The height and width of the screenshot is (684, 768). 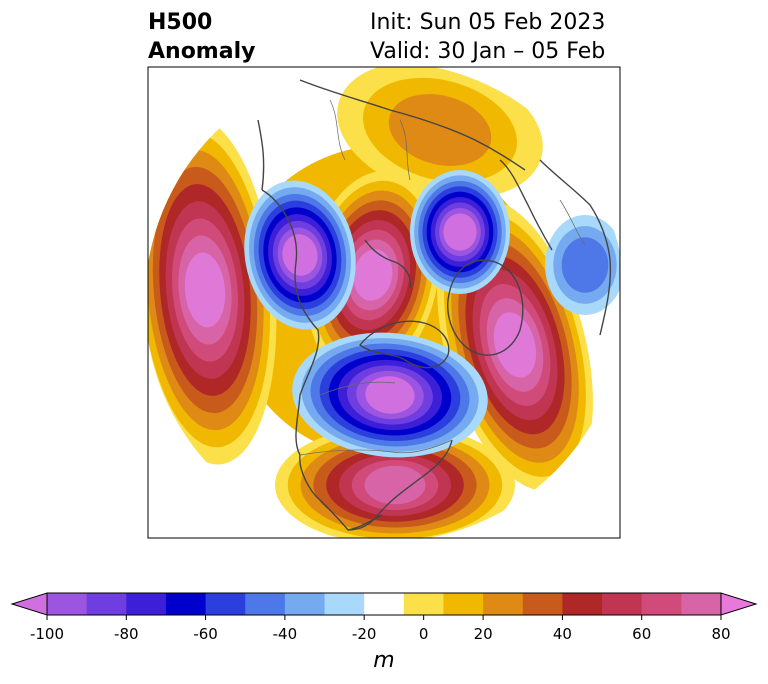 What do you see at coordinates (488, 22) in the screenshot?
I see `init-date: Init: Sun 05 Feb 2023` at bounding box center [488, 22].